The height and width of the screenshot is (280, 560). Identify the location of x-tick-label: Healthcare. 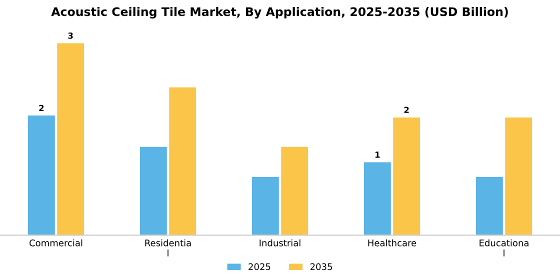
(392, 242).